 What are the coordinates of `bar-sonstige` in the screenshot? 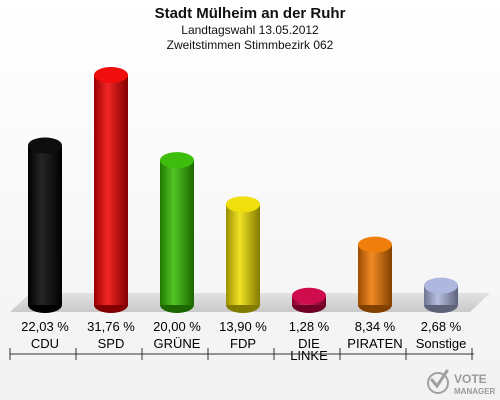 It's located at (441, 295).